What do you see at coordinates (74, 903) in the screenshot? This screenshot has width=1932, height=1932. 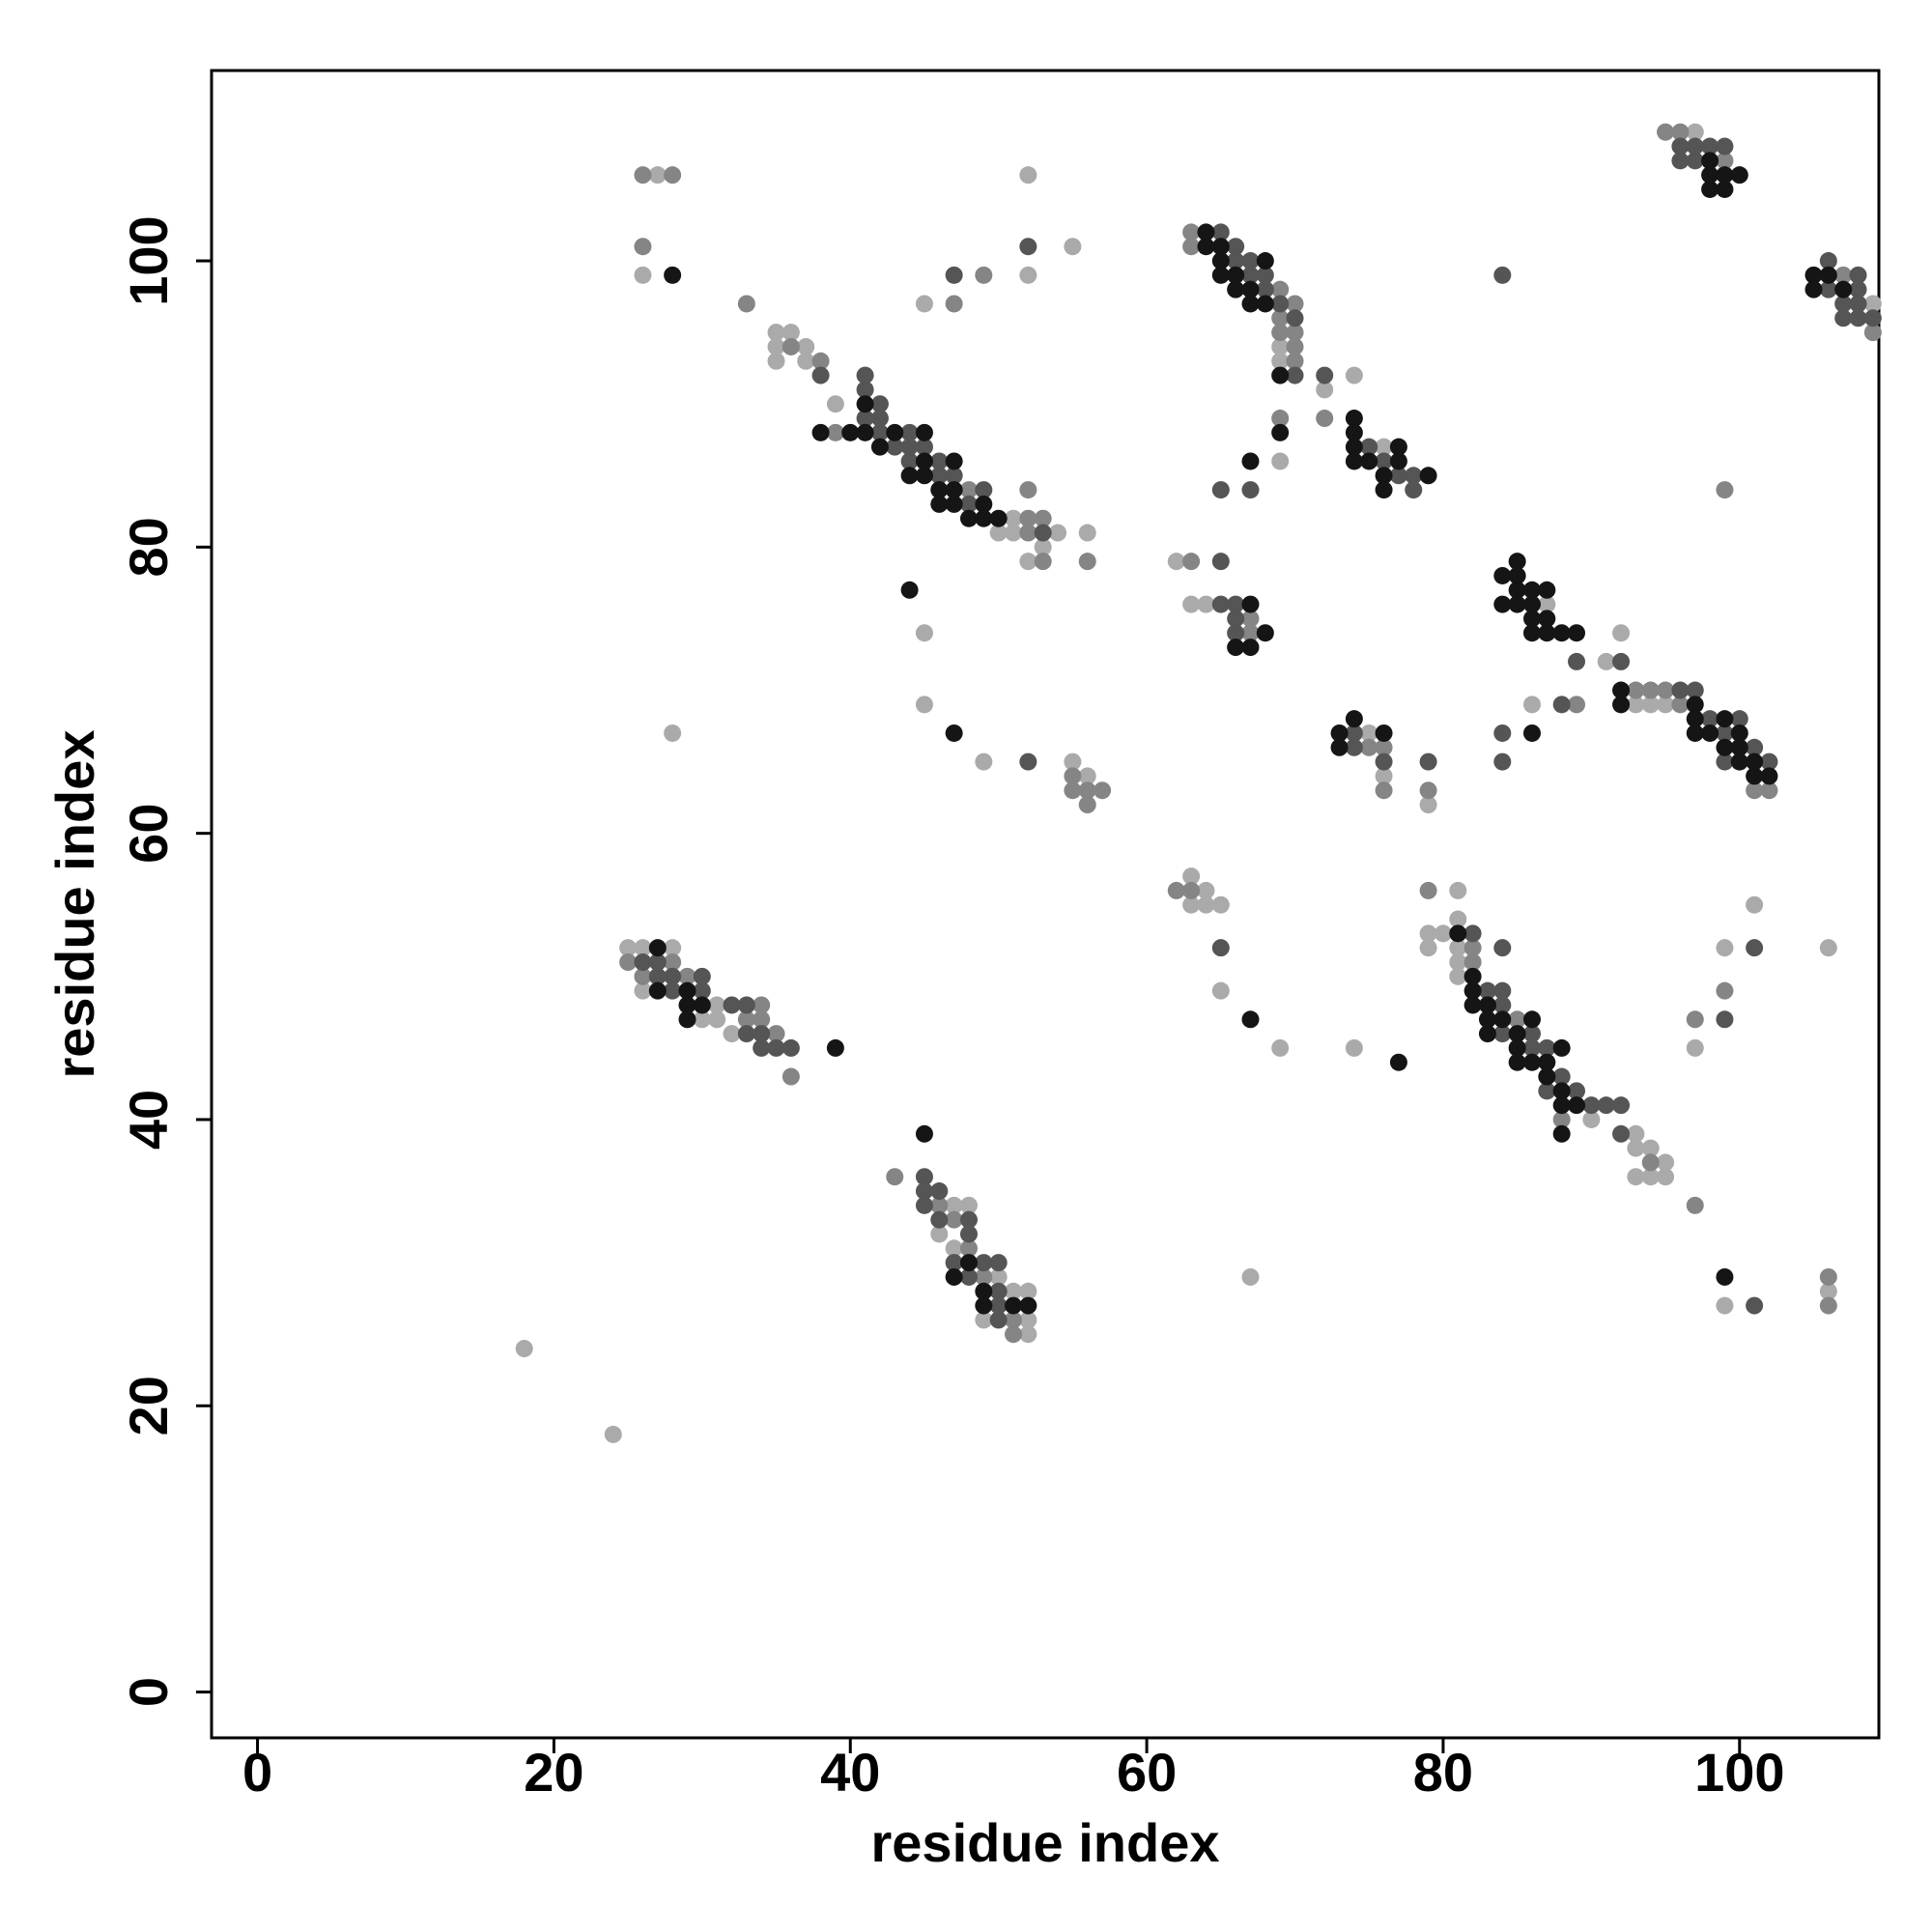 I see `y-axis-title: residue index` at bounding box center [74, 903].